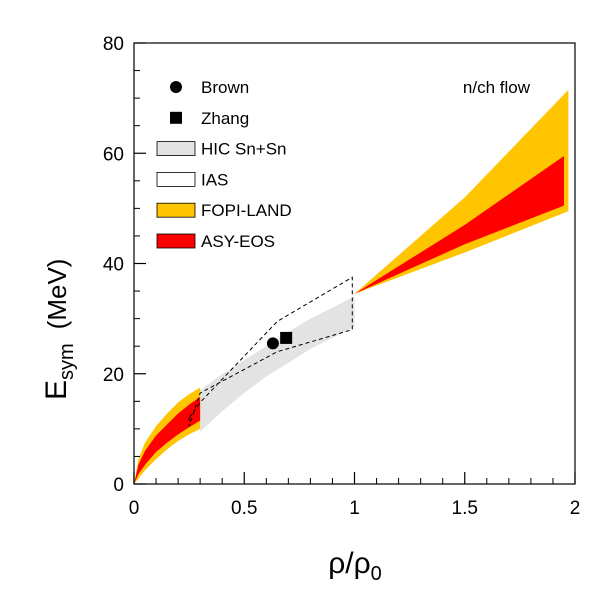 The width and height of the screenshot is (597, 599). Describe the element at coordinates (238, 241) in the screenshot. I see `legend-label-asy-eos: ASY-EOS` at that location.